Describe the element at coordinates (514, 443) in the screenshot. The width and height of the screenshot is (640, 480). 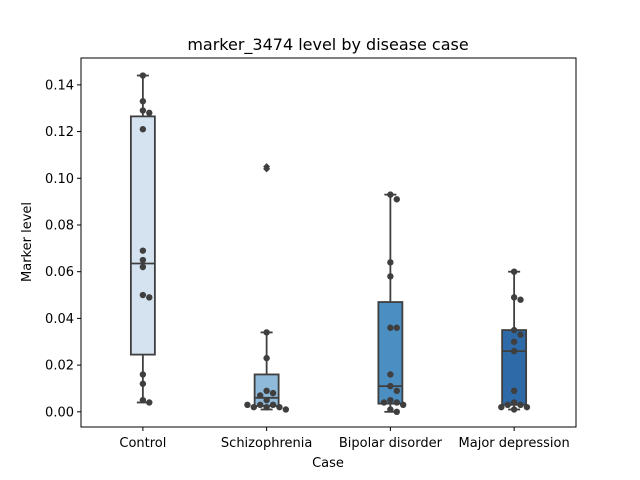
I see `x-tick-label: Major depression` at that location.